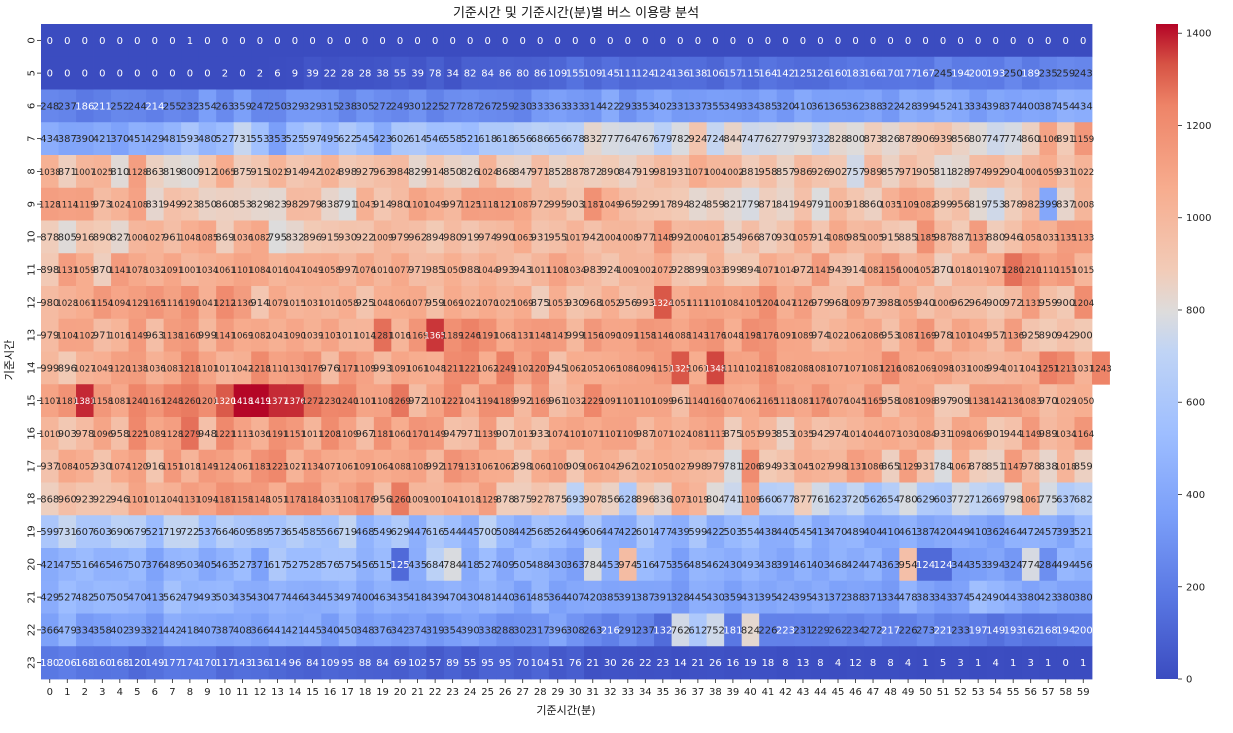 The width and height of the screenshot is (1233, 733). I want to click on cell-value-label: 753, so click(995, 205).